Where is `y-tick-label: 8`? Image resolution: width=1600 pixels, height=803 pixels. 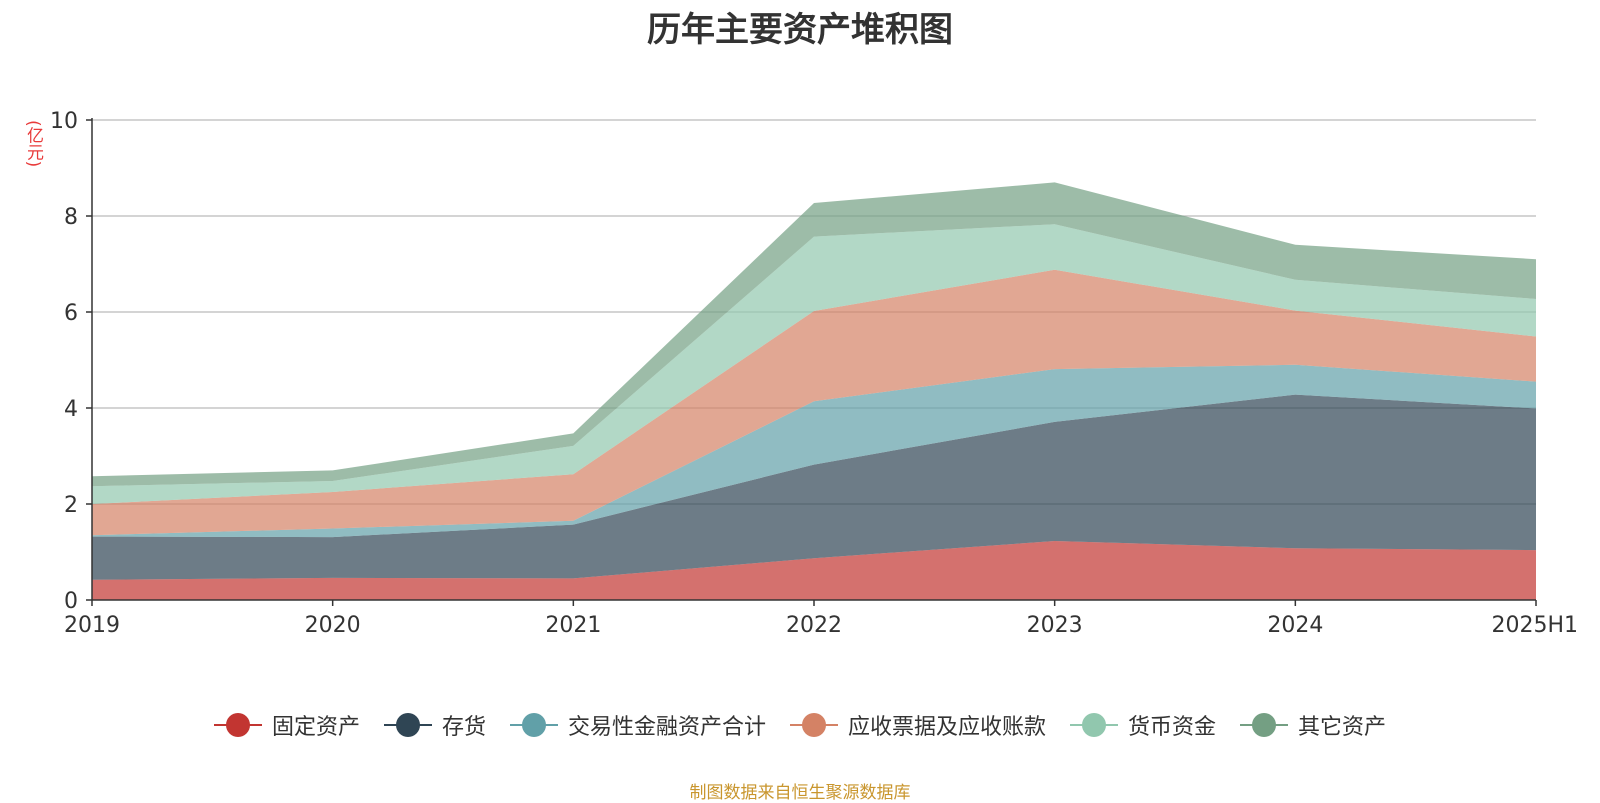 y-tick-label: 8 is located at coordinates (71, 217).